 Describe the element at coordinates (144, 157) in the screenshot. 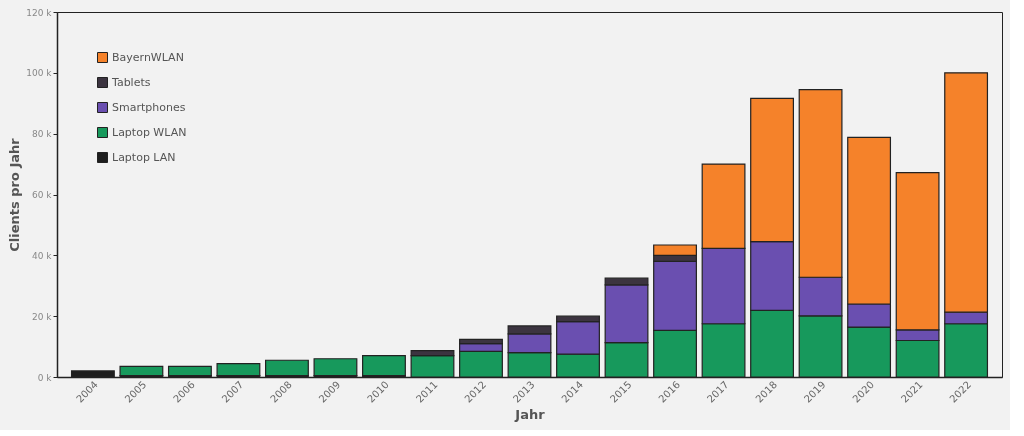

I see `legend-label: Laptop LAN` at that location.